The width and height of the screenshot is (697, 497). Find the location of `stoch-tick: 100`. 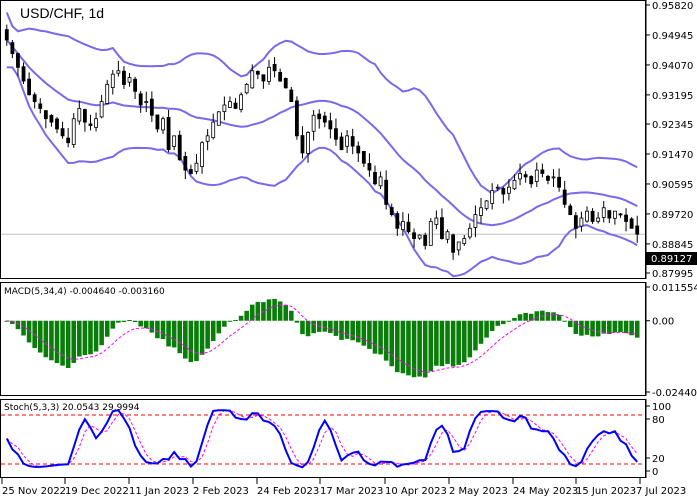

stoch-tick: 100 is located at coordinates (661, 407).